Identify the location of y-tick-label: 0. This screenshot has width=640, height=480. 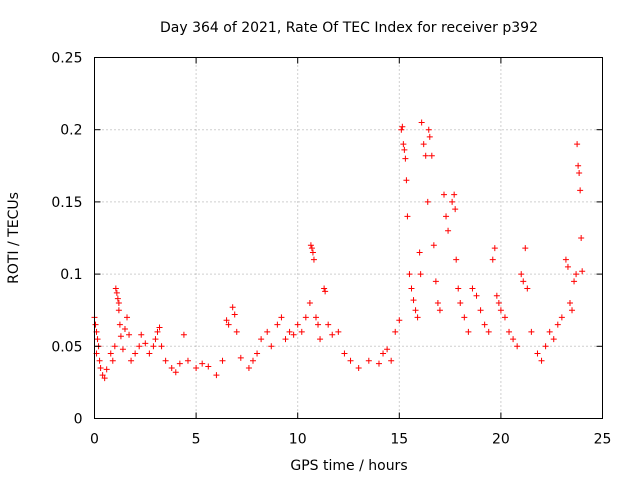
(78, 420).